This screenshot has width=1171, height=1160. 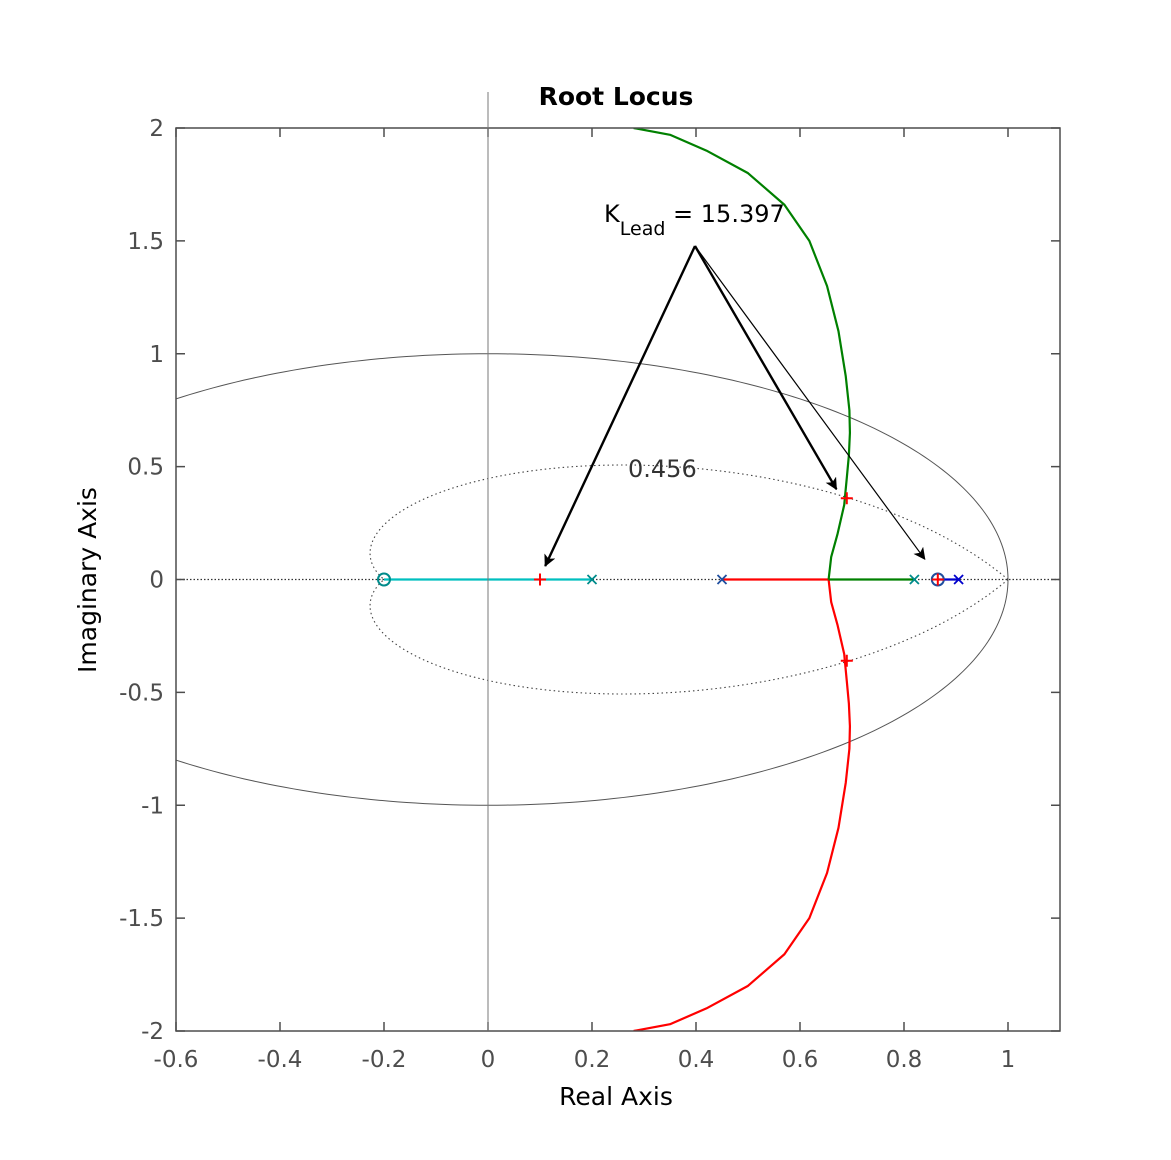 I want to click on y-tick-label: 1.5, so click(x=145, y=242).